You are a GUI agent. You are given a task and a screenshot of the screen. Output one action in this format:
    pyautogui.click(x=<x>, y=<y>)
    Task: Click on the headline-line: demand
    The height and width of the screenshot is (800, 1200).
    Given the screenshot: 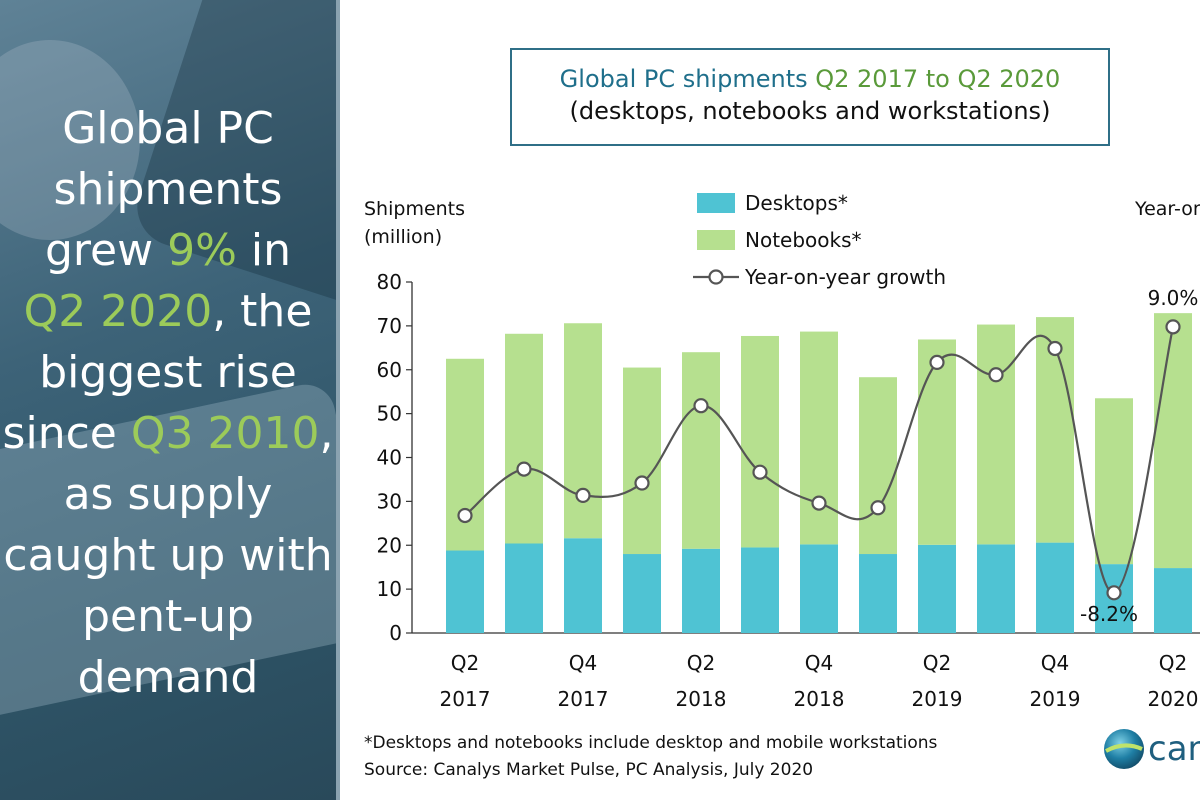 What is the action you would take?
    pyautogui.click(x=168, y=677)
    